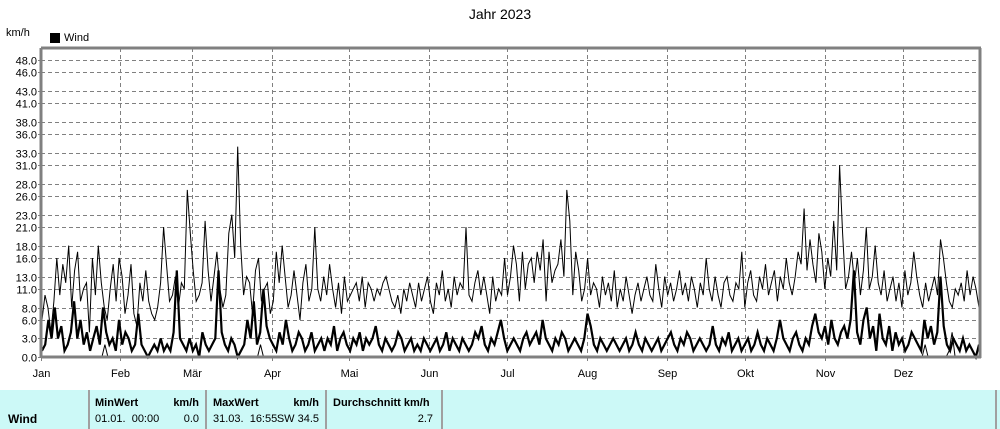 Image resolution: width=1000 pixels, height=429 pixels. I want to click on legend: Wind, so click(69, 38).